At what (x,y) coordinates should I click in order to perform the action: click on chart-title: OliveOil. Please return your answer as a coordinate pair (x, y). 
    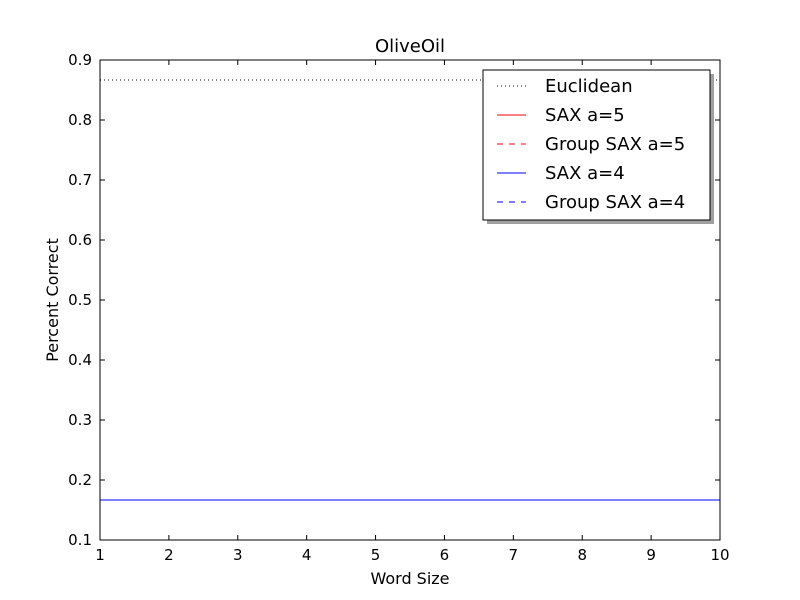
    Looking at the image, I should click on (410, 46).